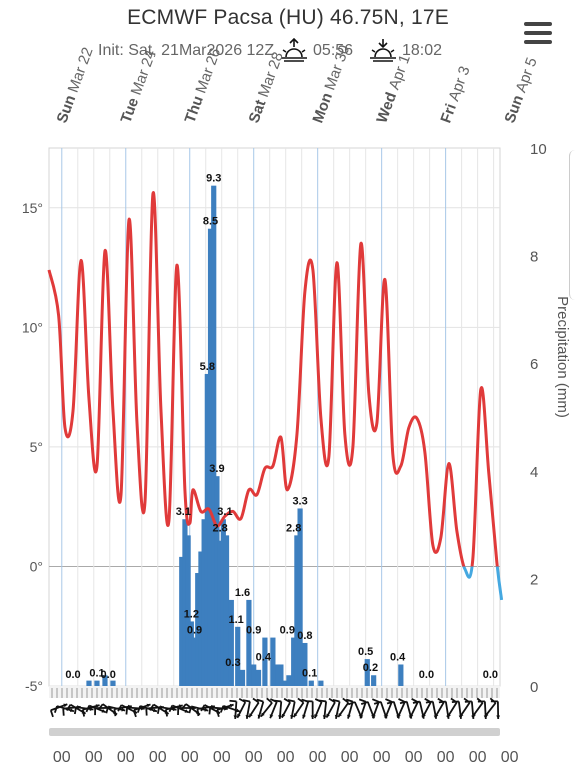  What do you see at coordinates (534, 472) in the screenshot?
I see `precipitation-tick-label: 4` at bounding box center [534, 472].